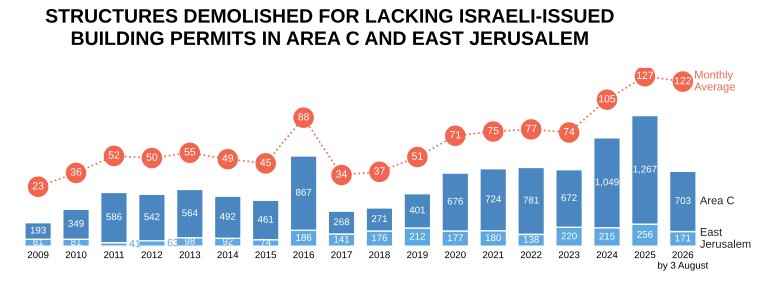 This screenshot has height=283, width=767. I want to click on data-label: 122, so click(683, 80).